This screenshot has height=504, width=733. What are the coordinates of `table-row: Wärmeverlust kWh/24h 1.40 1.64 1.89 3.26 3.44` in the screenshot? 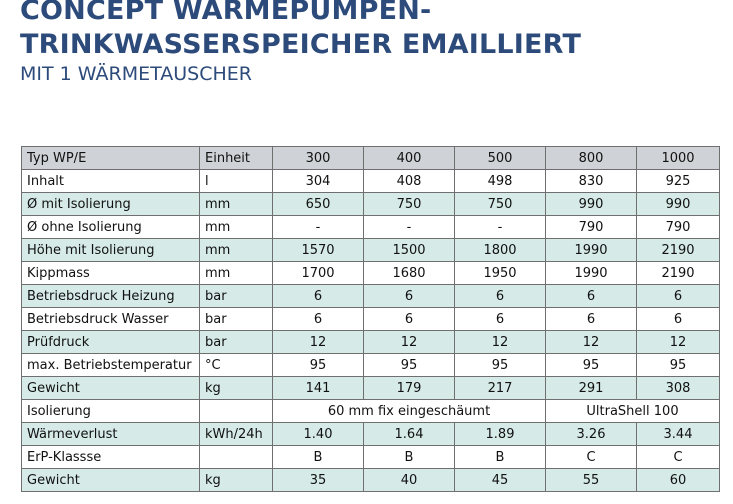 It's located at (370, 434).